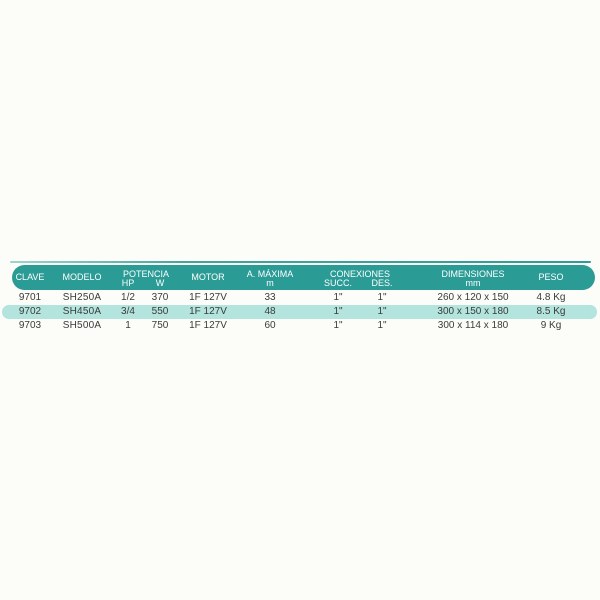 The height and width of the screenshot is (600, 600). I want to click on cell-peso: 8.5 Kg, so click(551, 311).